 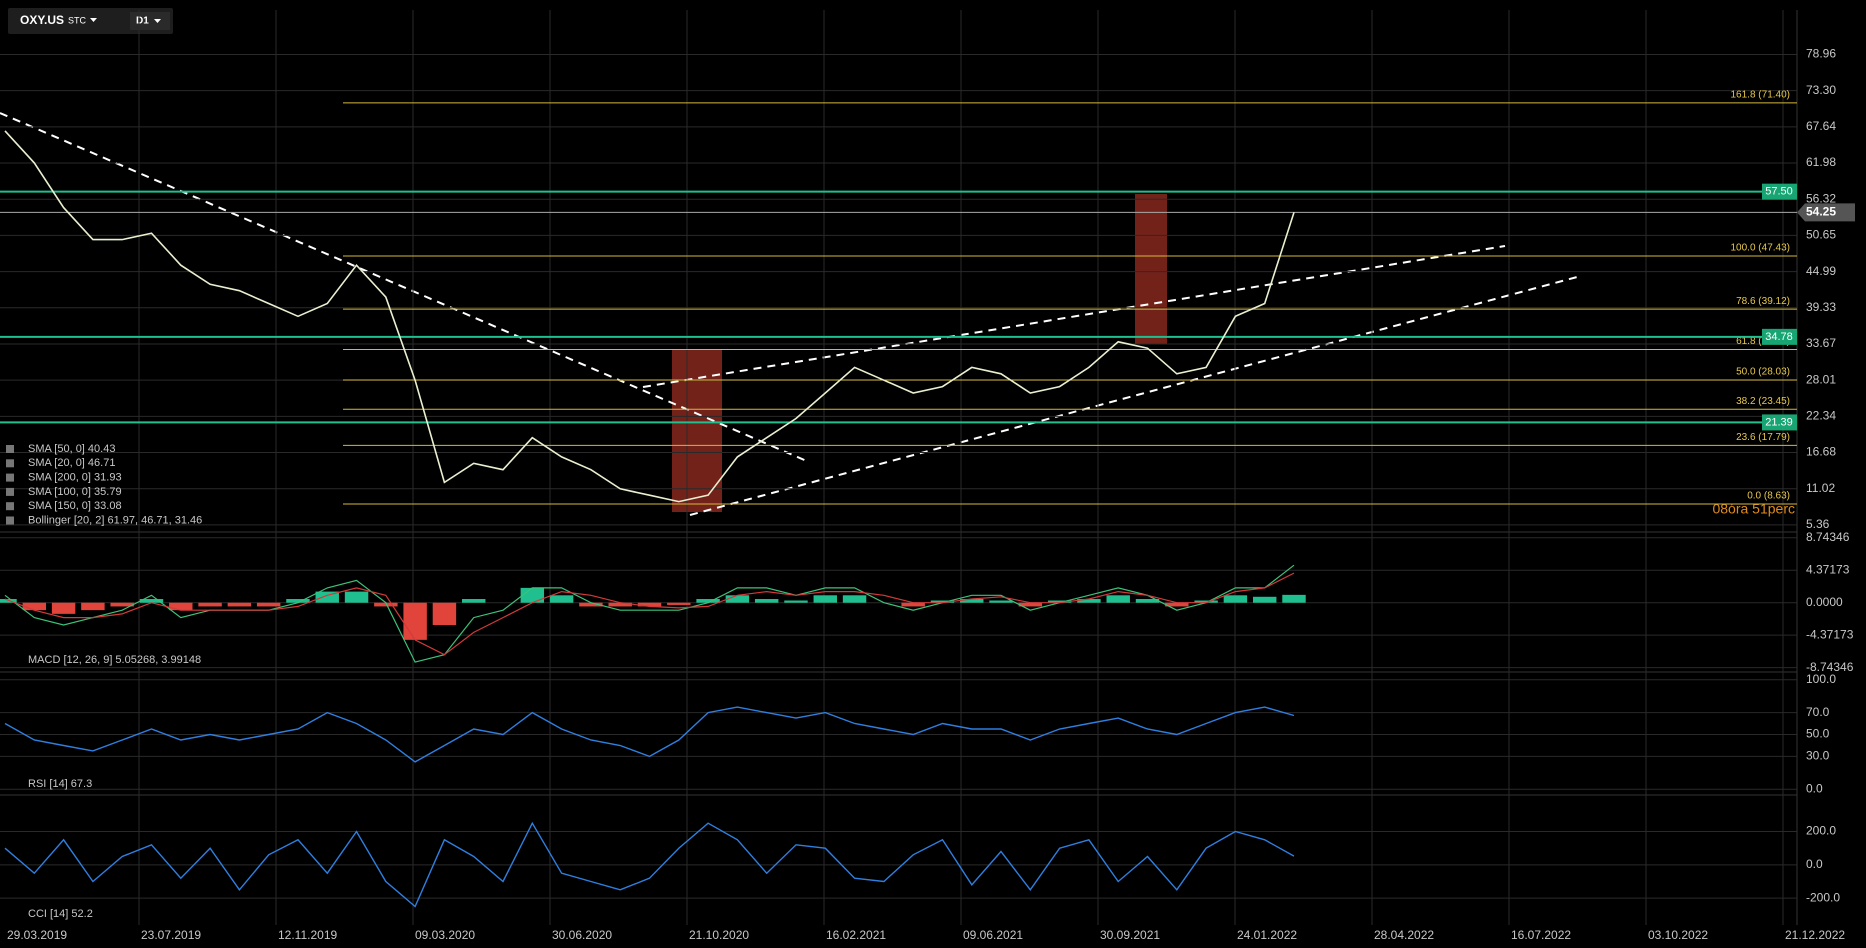 What do you see at coordinates (1267, 935) in the screenshot?
I see `x-tick-label: 24.01.2022` at bounding box center [1267, 935].